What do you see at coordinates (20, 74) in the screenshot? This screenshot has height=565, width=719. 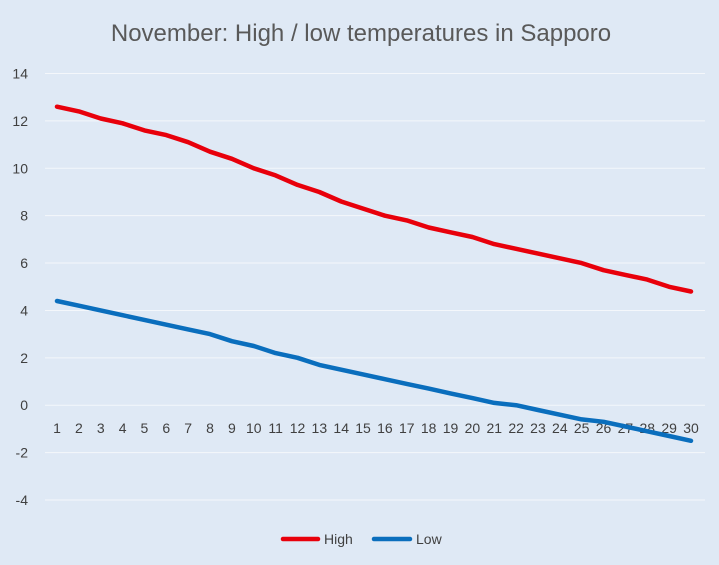 I see `y-tick-label: 14` at bounding box center [20, 74].